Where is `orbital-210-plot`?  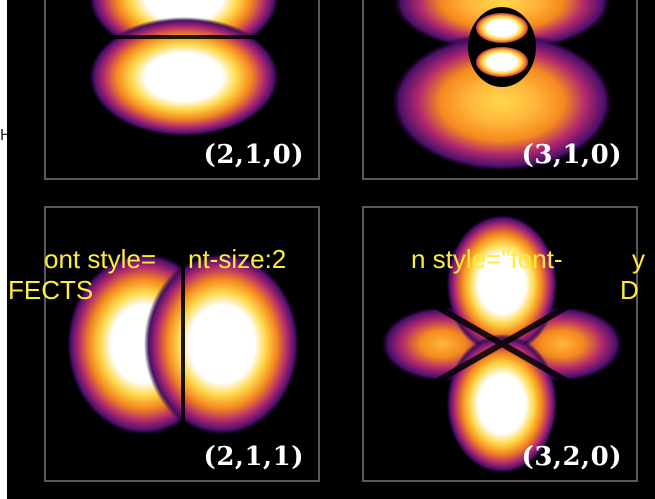
orbital-210-plot is located at coordinates (182, 68).